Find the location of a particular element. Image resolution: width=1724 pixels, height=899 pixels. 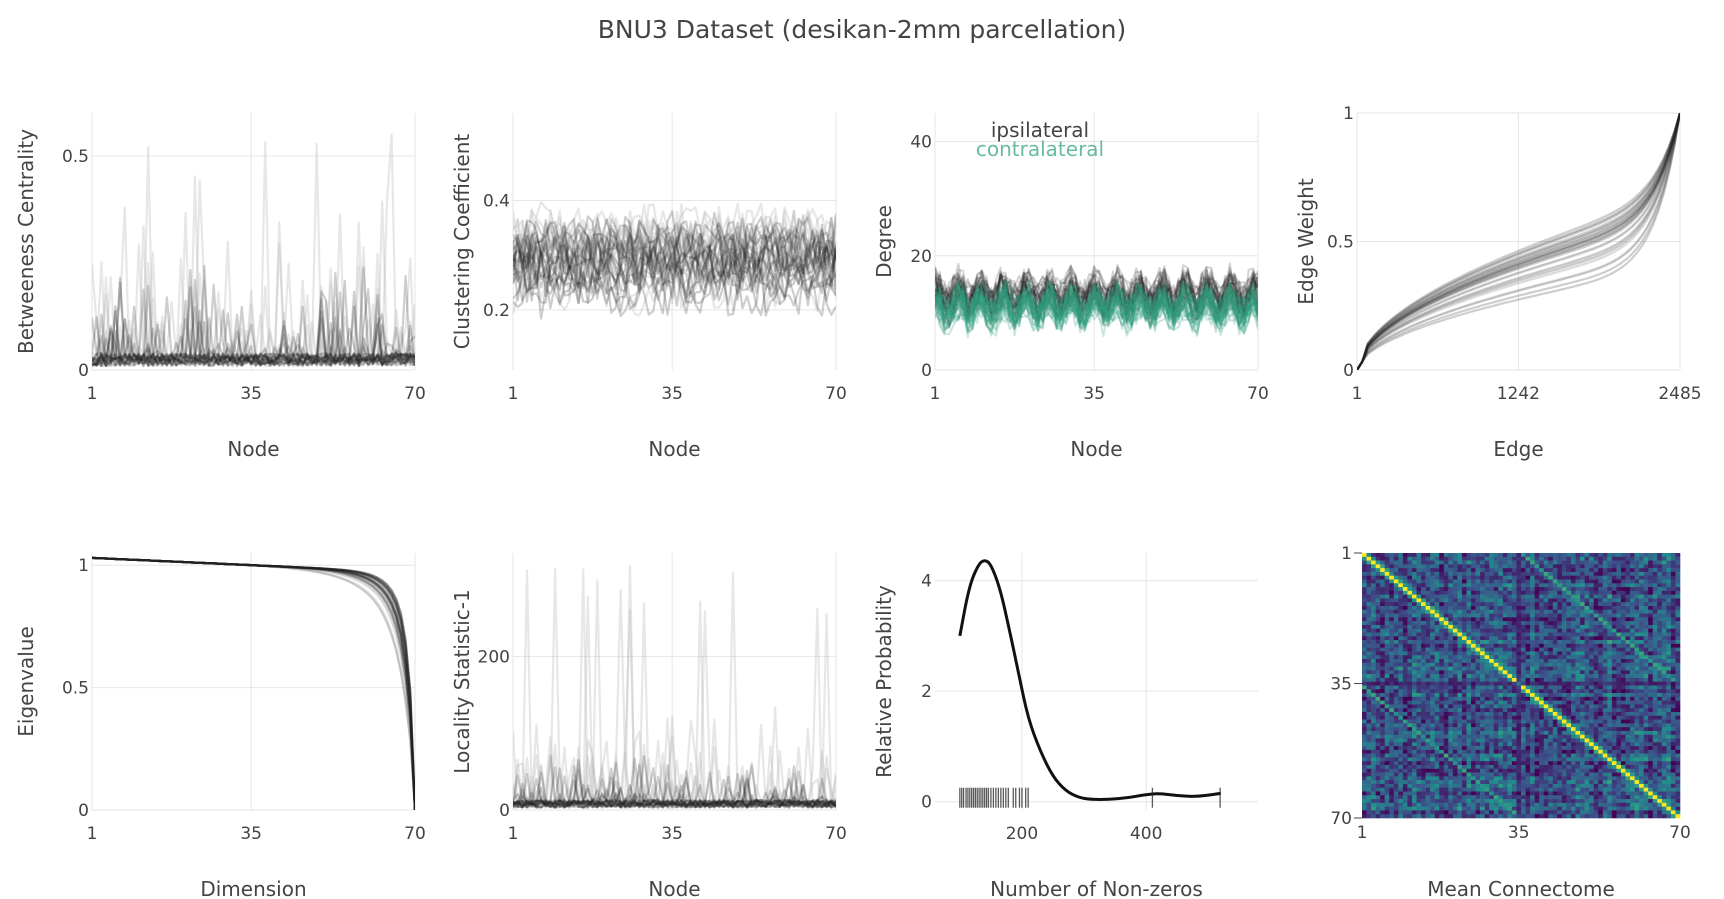

density-line is located at coordinates (1090, 680).